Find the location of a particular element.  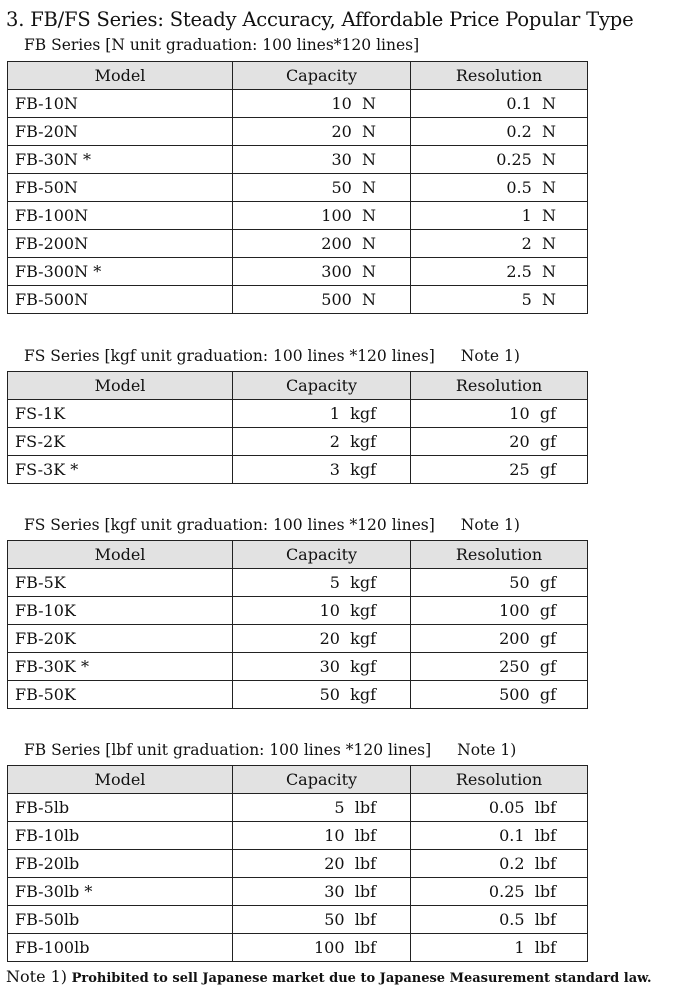

model-cell: FB-50lb is located at coordinates (120, 919).